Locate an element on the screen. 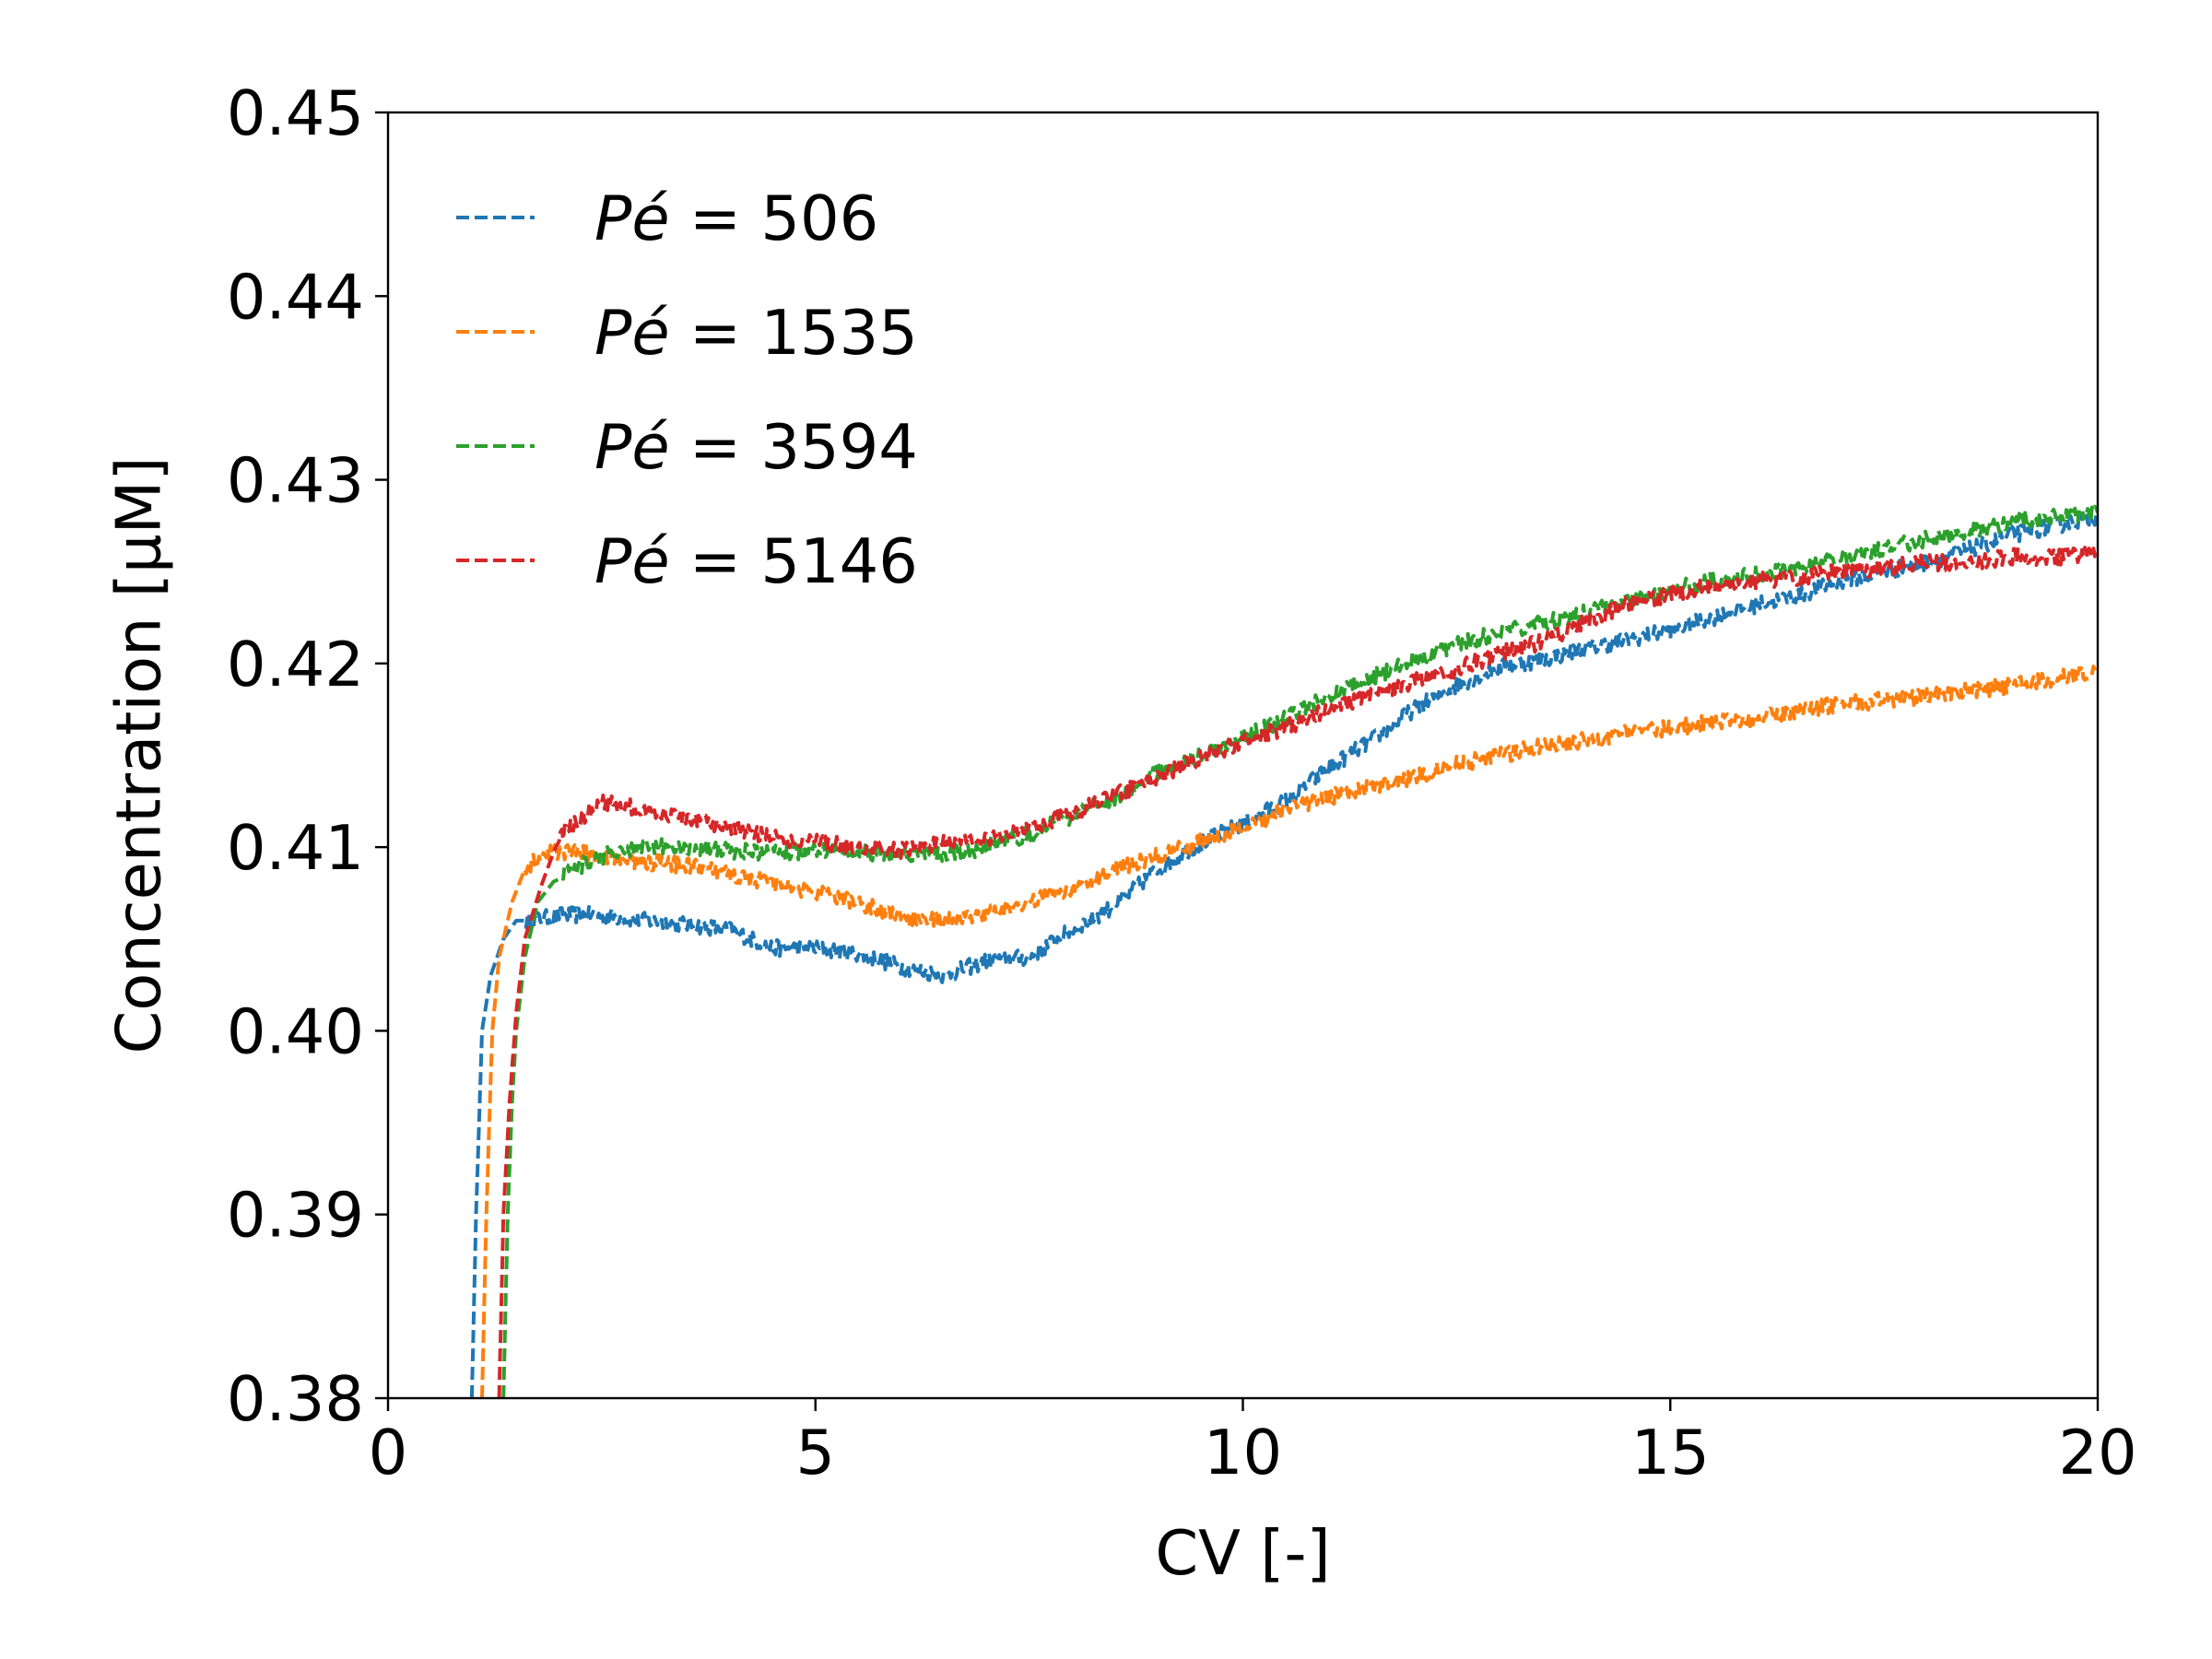 This screenshot has width=2212, height=1659. y-tick-label: 0.42 is located at coordinates (295, 664).